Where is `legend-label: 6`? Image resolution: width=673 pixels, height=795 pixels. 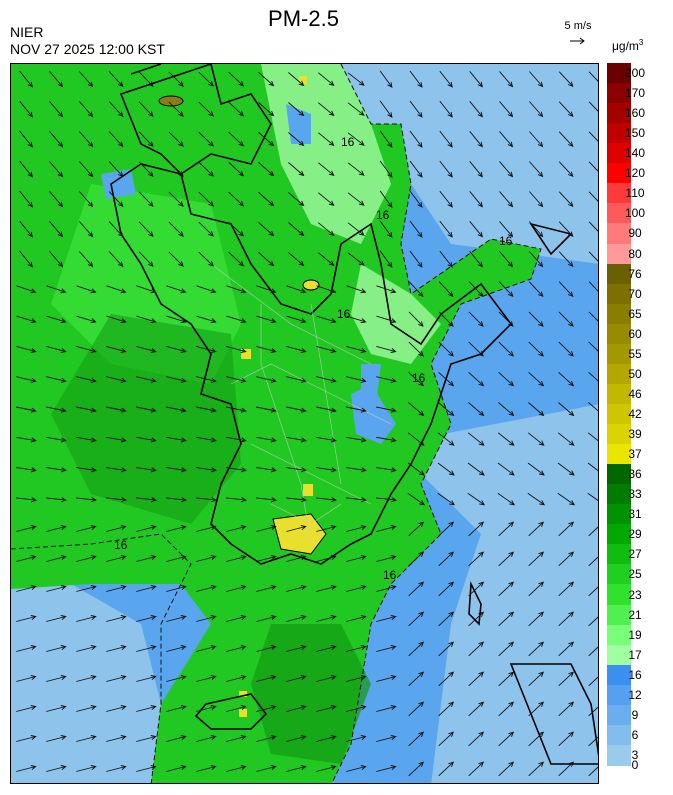 legend-label: 6 is located at coordinates (635, 734).